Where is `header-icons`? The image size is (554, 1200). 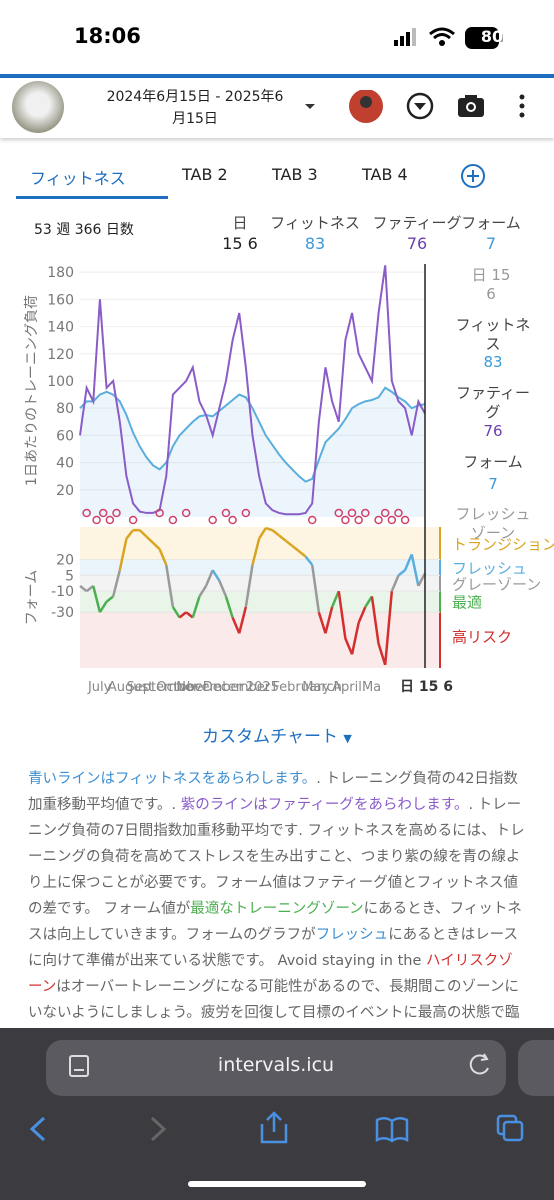
header-icons is located at coordinates (415, 106).